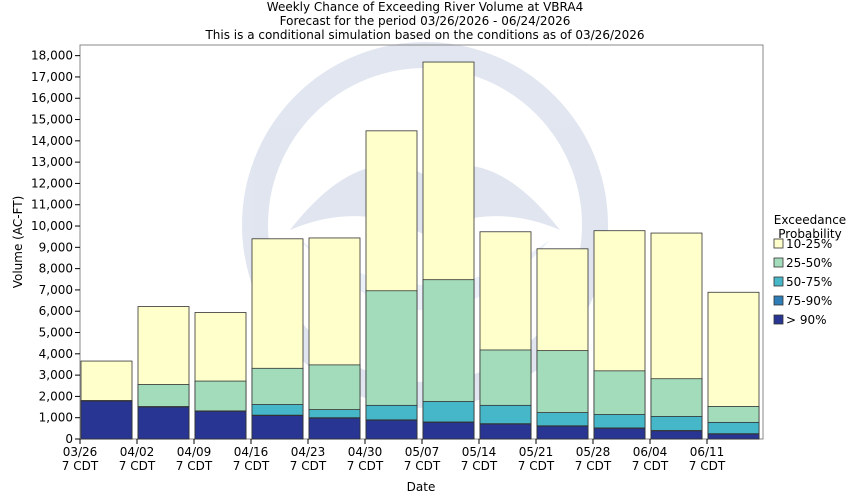 The height and width of the screenshot is (500, 850). I want to click on y-tick-label: 18,000, so click(52, 56).